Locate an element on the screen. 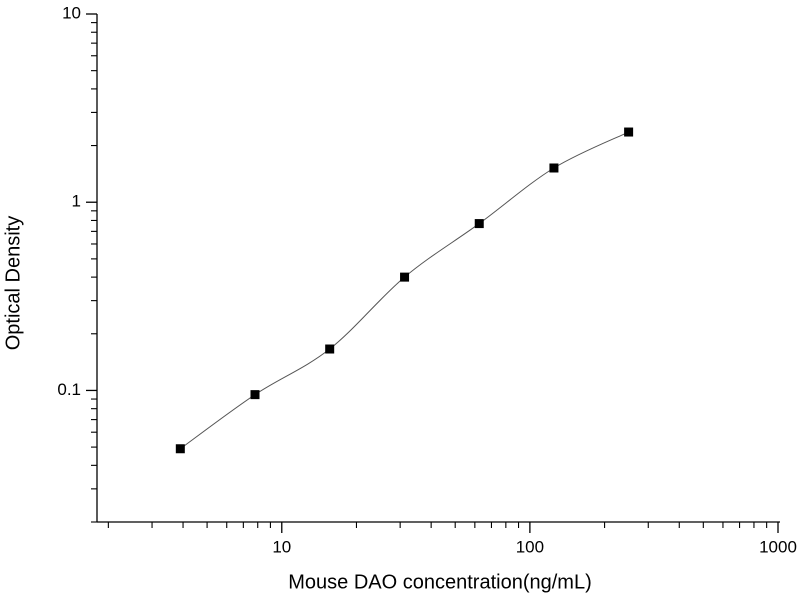 This screenshot has width=800, height=600. y-tick-label: 0.1 is located at coordinates (69, 389).